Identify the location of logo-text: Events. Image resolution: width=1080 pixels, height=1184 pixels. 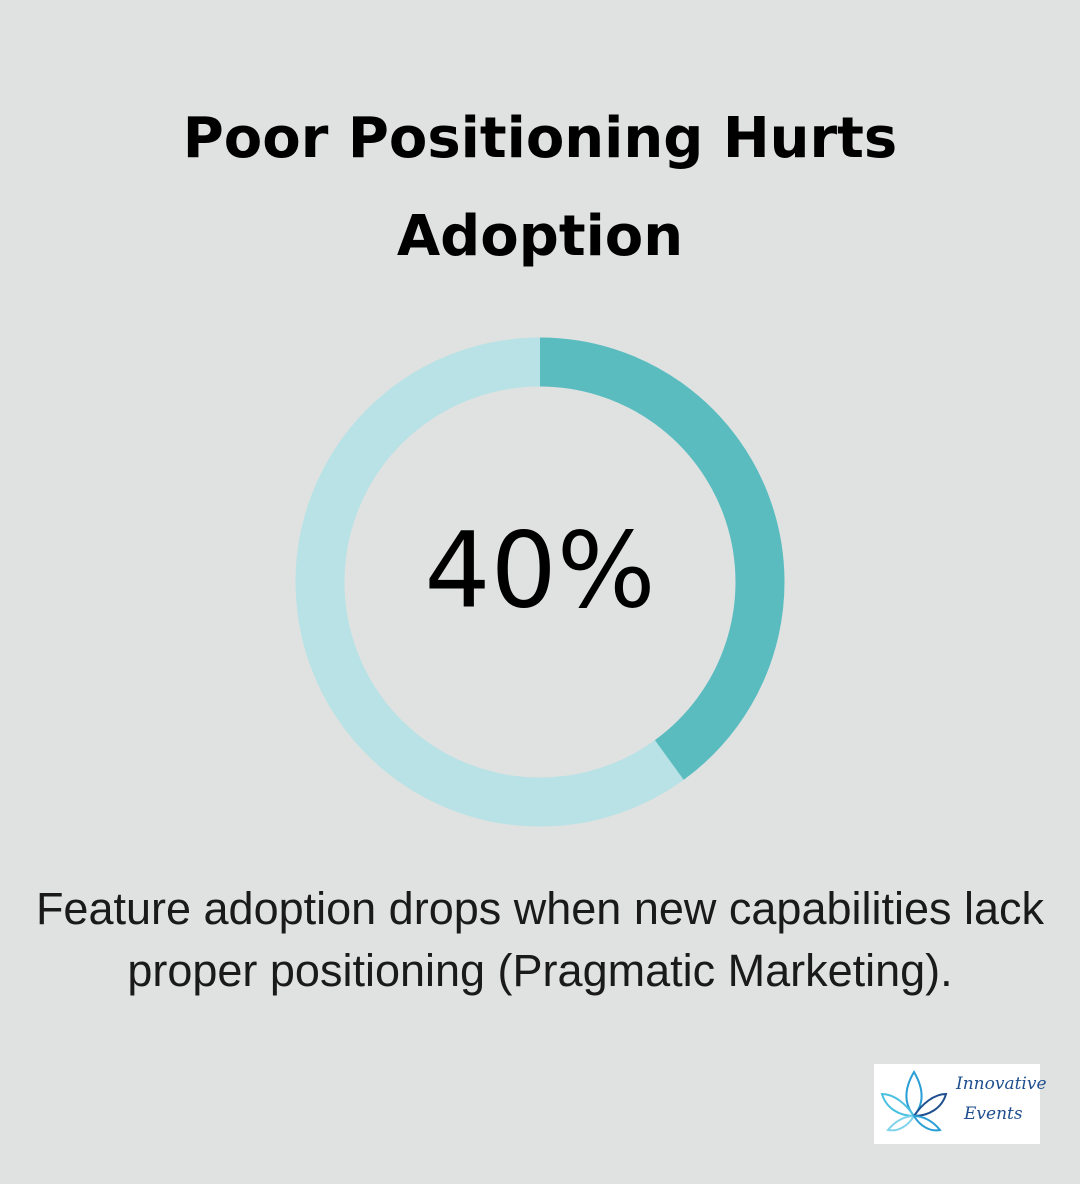
(993, 1114).